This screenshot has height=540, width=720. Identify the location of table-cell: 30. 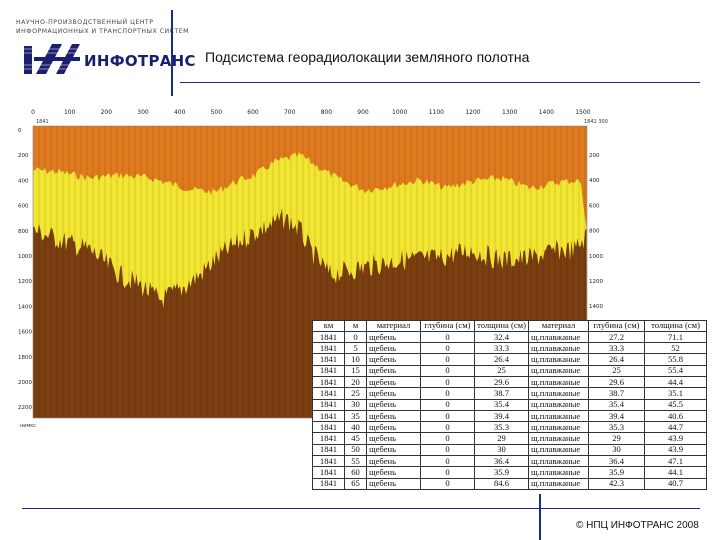
(616, 449).